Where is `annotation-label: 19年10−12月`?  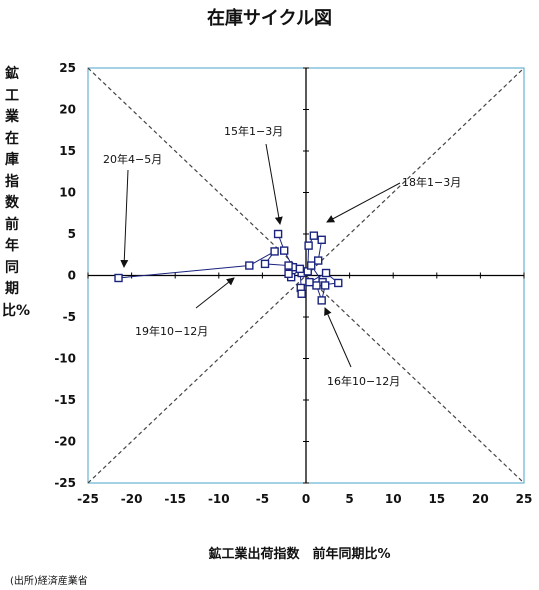
annotation-label: 19年10−12月 is located at coordinates (171, 331).